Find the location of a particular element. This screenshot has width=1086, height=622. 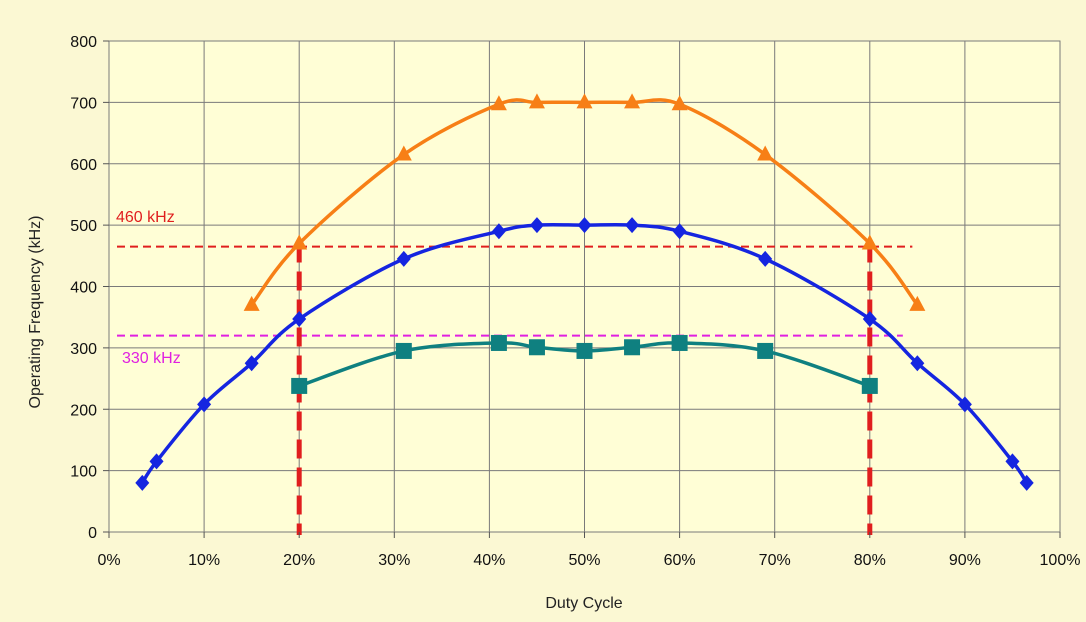

y-tick-label: 0 is located at coordinates (92, 533).